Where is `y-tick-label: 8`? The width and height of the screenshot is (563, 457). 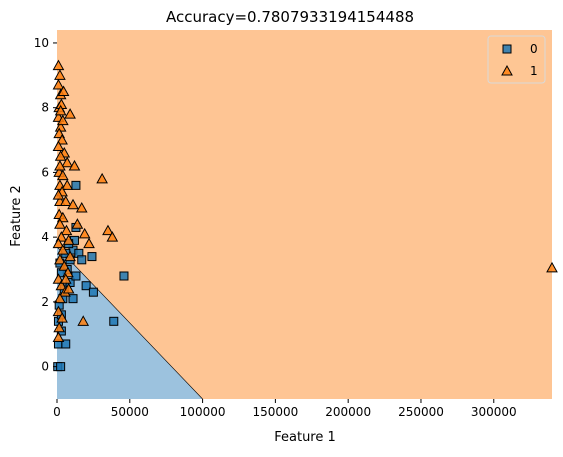 y-tick-label: 8 is located at coordinates (45, 108).